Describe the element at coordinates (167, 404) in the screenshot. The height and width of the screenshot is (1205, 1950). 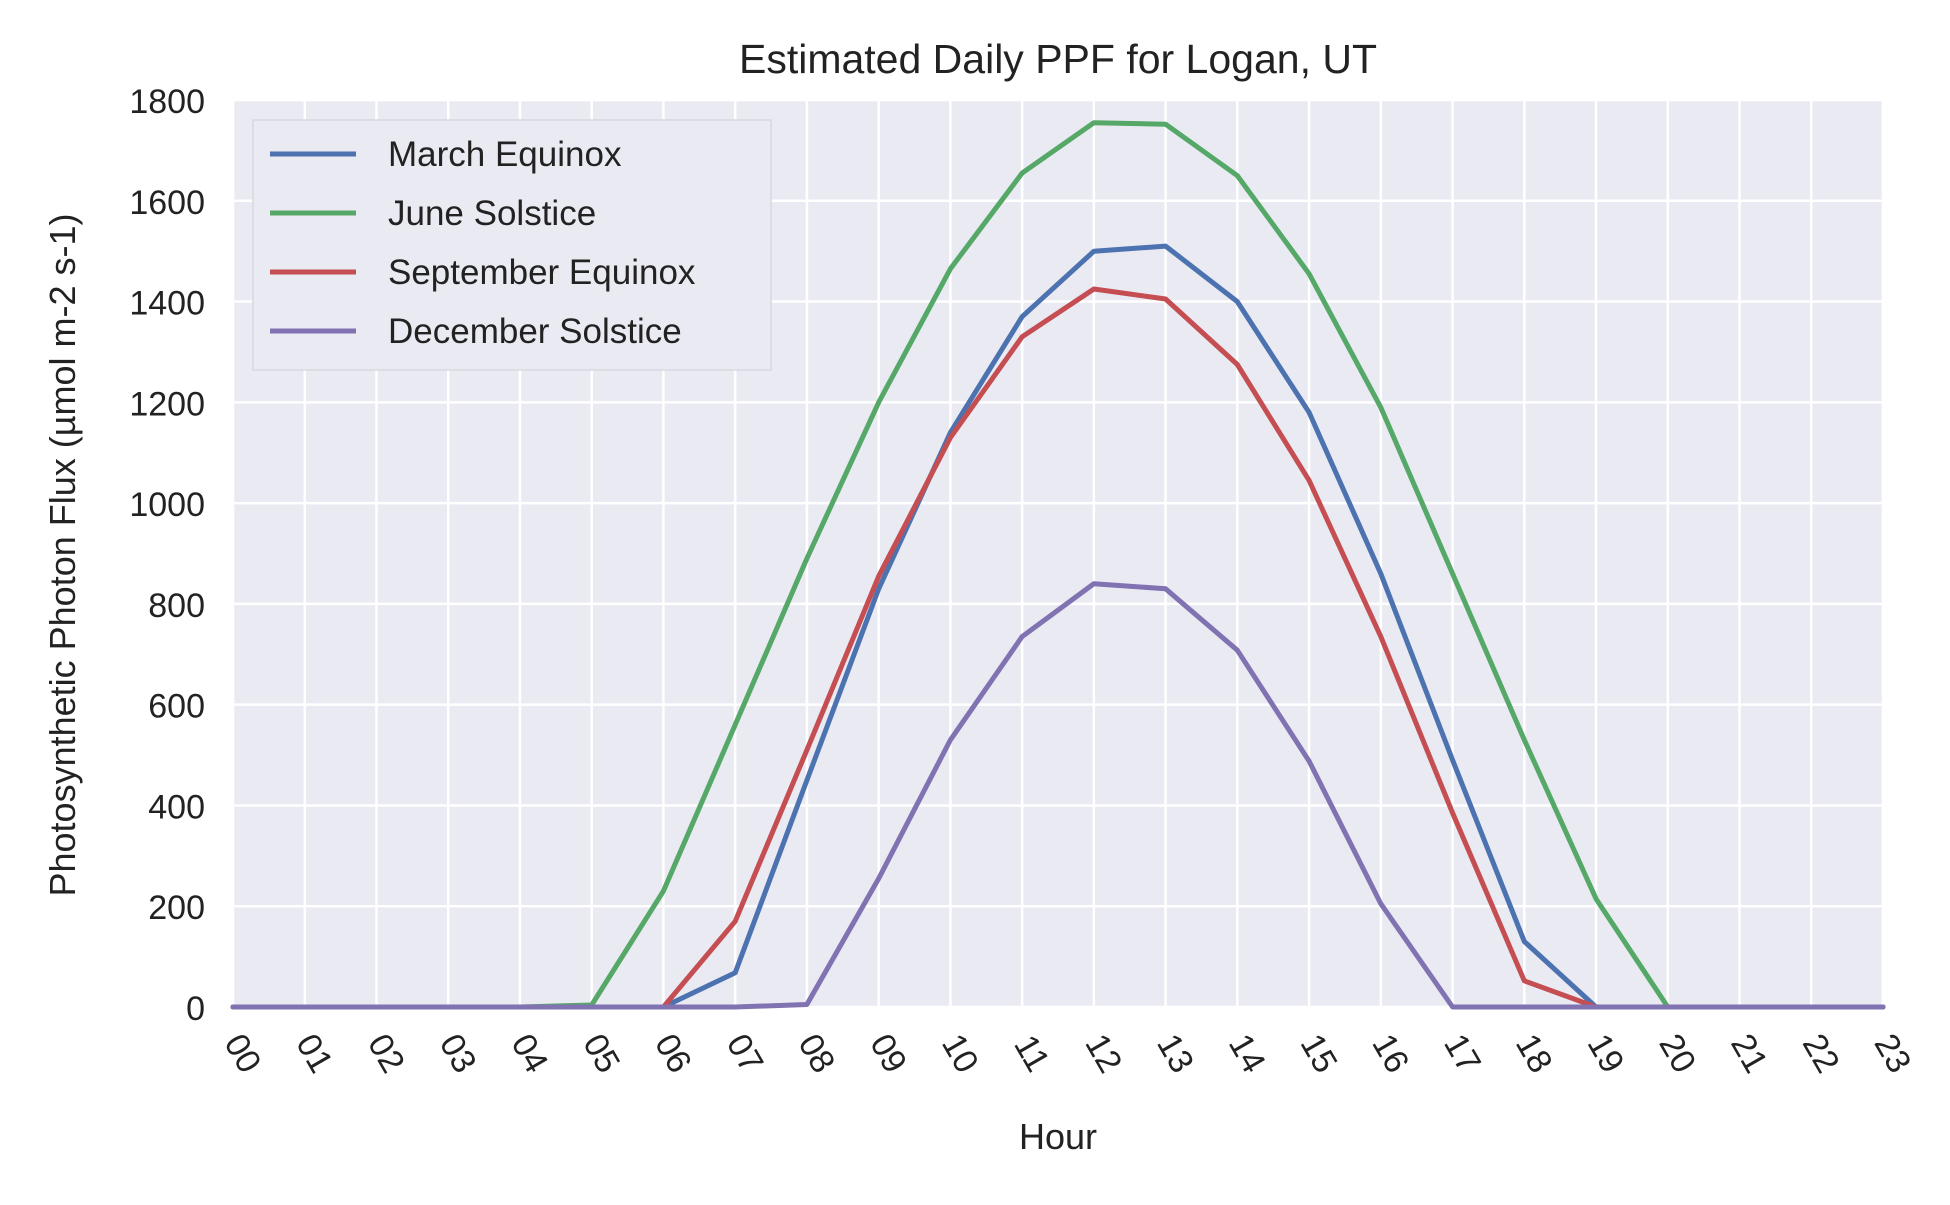
I see `y-tick-label: 1200` at that location.